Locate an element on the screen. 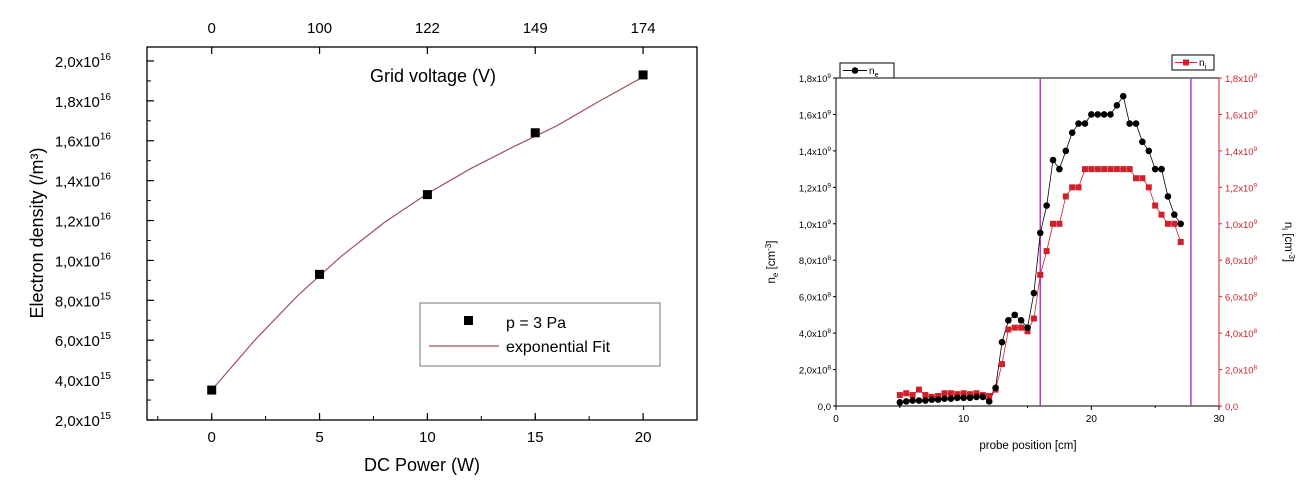  right-left-y-tick-label: 6,0x10⁸ is located at coordinates (815, 298).